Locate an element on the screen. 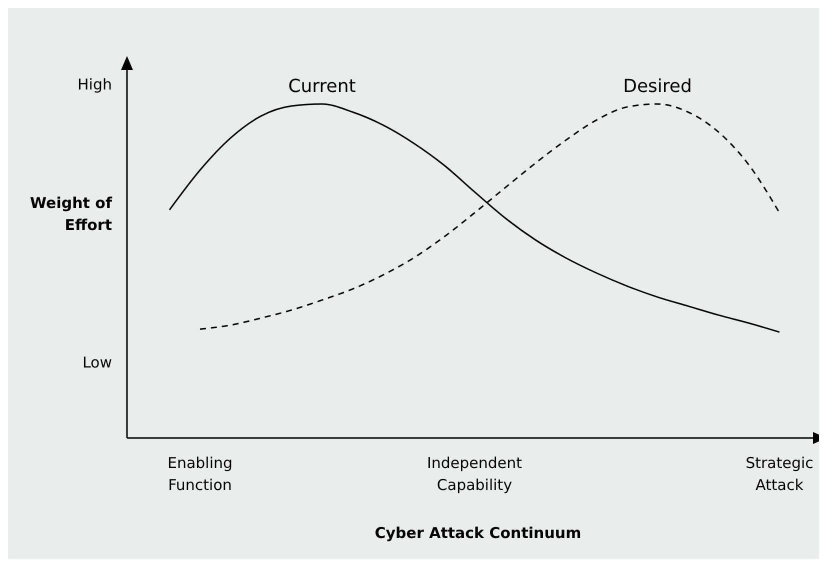 This screenshot has width=827, height=567. x-tick-label: Strategic Attack is located at coordinates (780, 474).